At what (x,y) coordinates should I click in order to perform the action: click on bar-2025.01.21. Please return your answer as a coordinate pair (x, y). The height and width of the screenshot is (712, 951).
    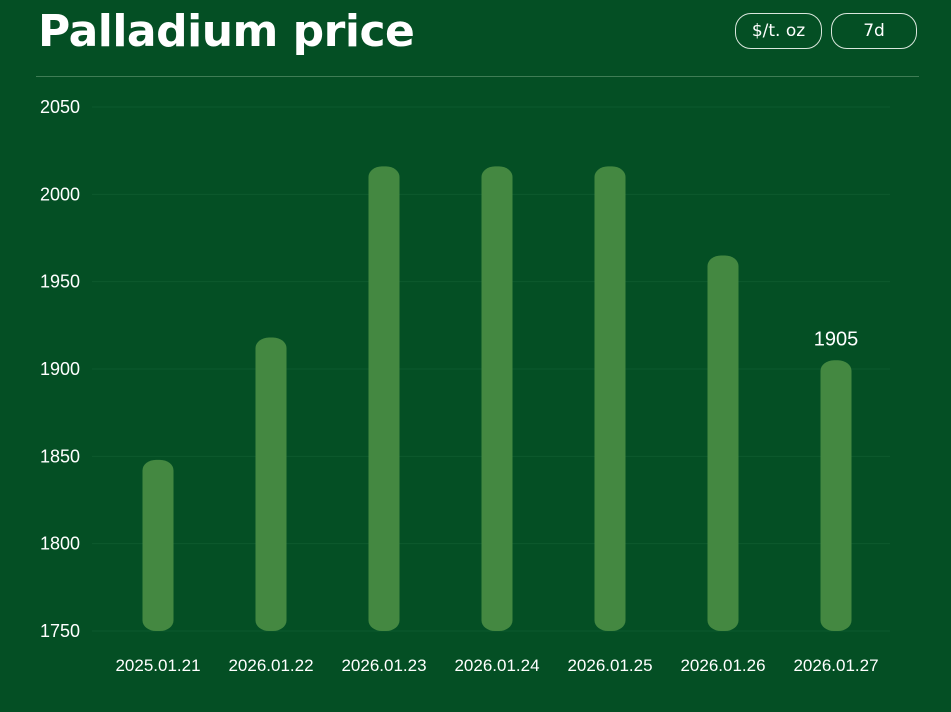
    Looking at the image, I should click on (158, 545).